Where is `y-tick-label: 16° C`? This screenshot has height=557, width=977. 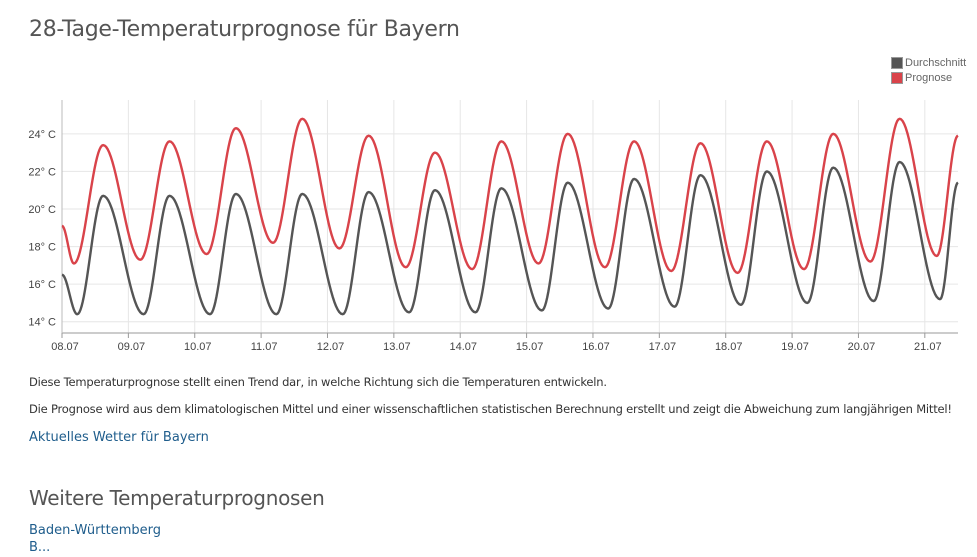 y-tick-label: 16° C is located at coordinates (42, 285).